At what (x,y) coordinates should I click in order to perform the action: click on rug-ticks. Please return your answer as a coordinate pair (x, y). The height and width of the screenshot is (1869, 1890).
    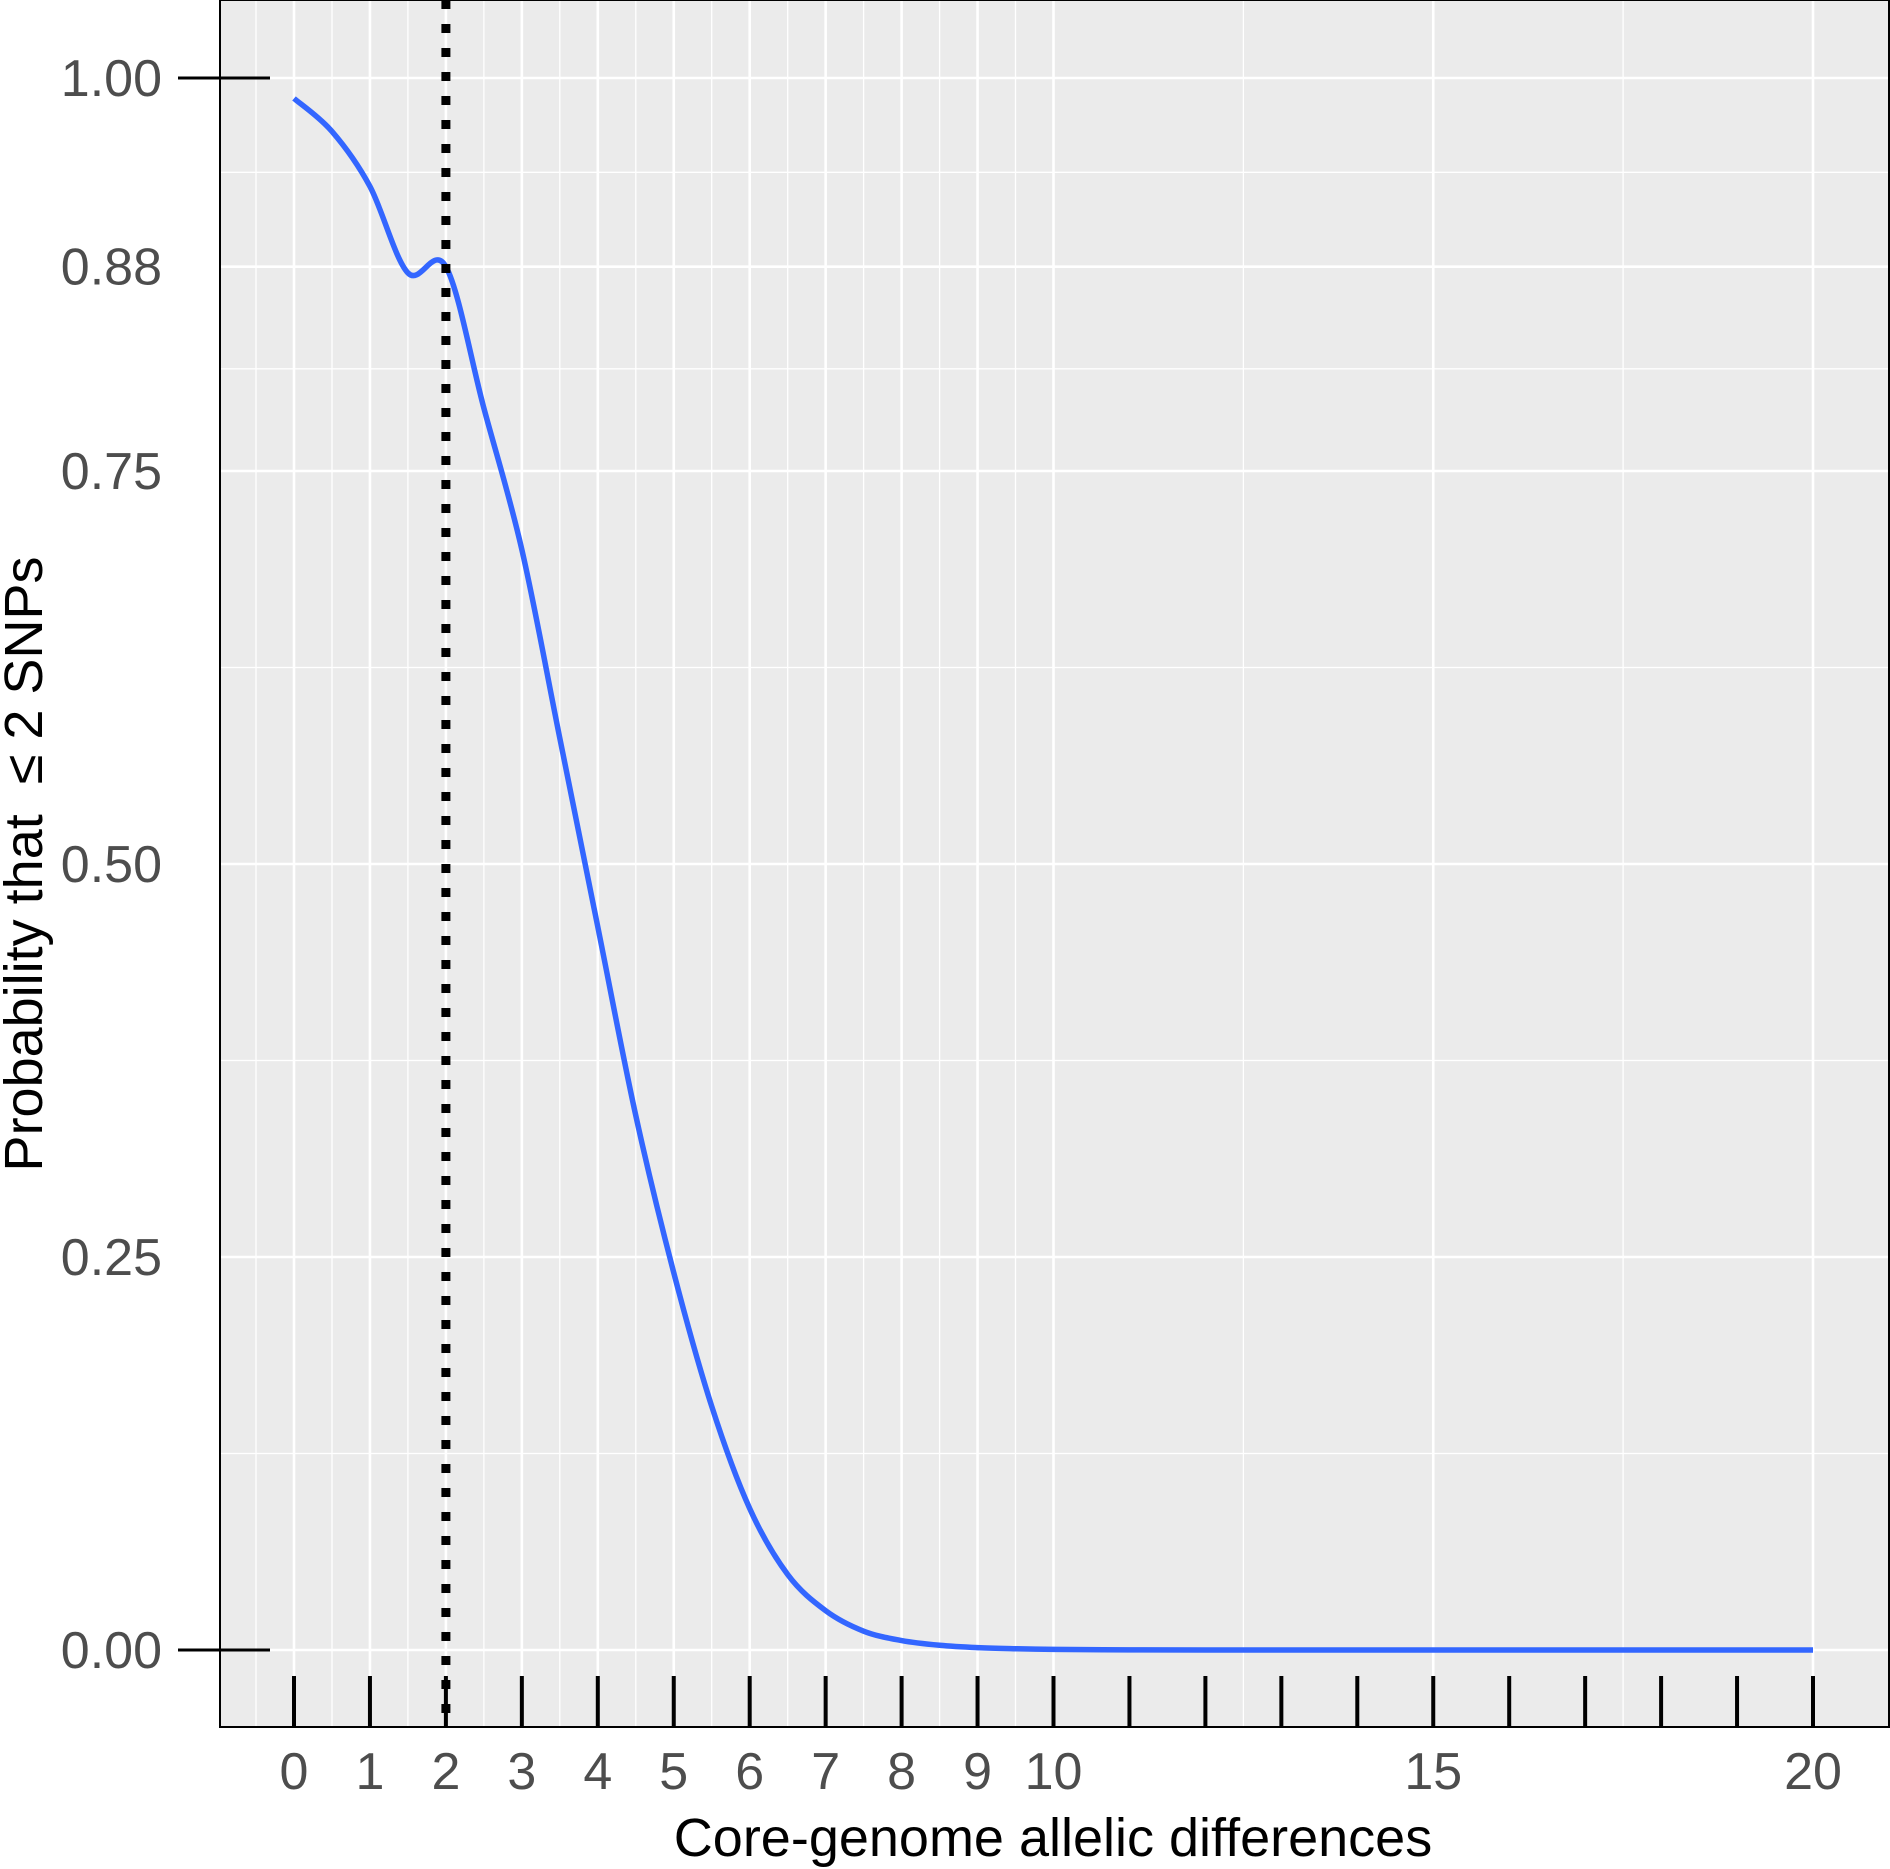
    Looking at the image, I should click on (1053, 1701).